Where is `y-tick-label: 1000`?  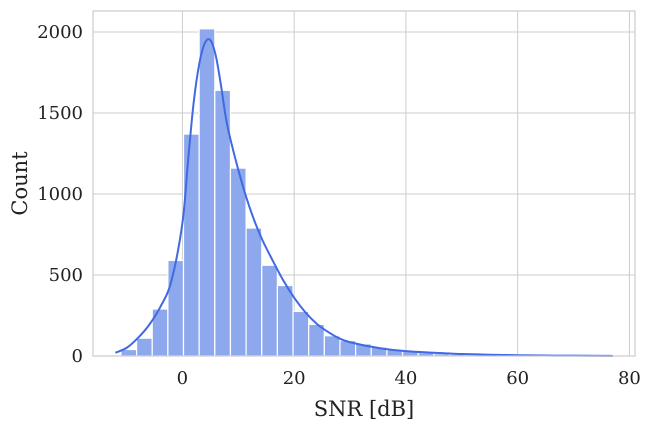
y-tick-label: 1000 is located at coordinates (60, 194).